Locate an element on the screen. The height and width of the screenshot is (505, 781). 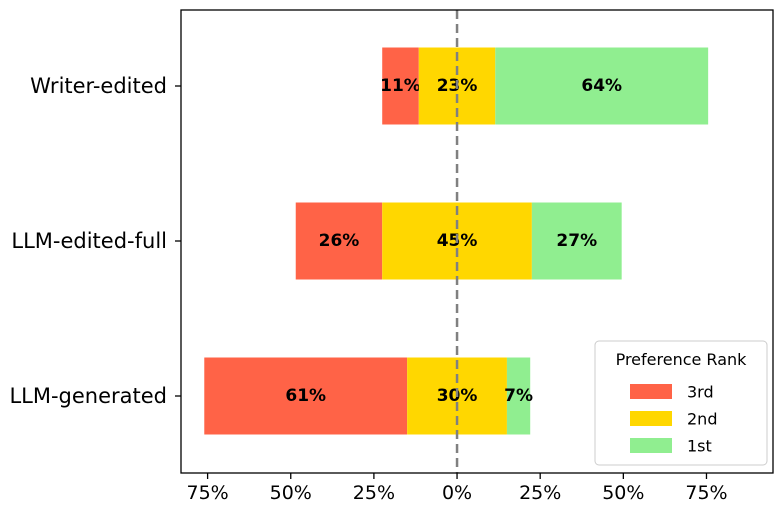
bar-1st-LLM-edited-full is located at coordinates (576, 241).